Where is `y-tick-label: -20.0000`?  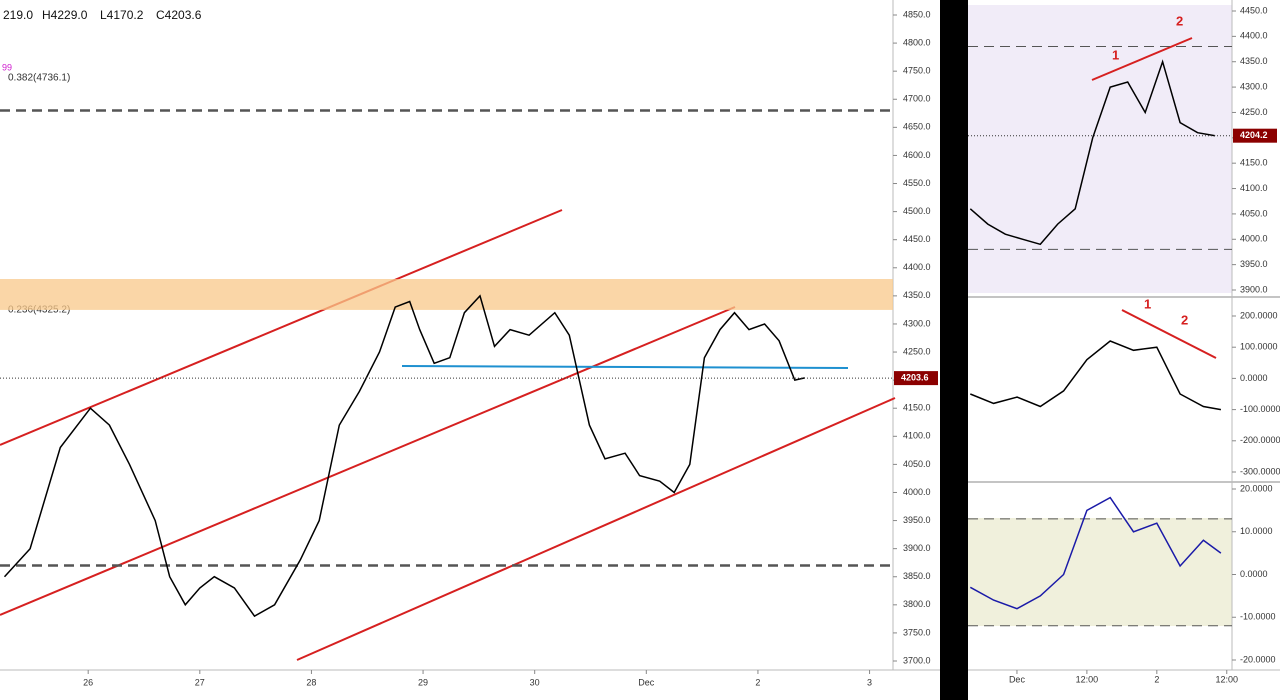 y-tick-label: -20.0000 is located at coordinates (1258, 659).